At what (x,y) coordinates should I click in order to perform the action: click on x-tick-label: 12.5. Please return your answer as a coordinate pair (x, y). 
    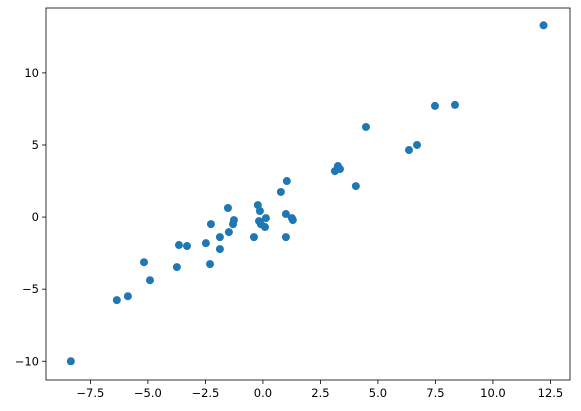
    Looking at the image, I should click on (551, 393).